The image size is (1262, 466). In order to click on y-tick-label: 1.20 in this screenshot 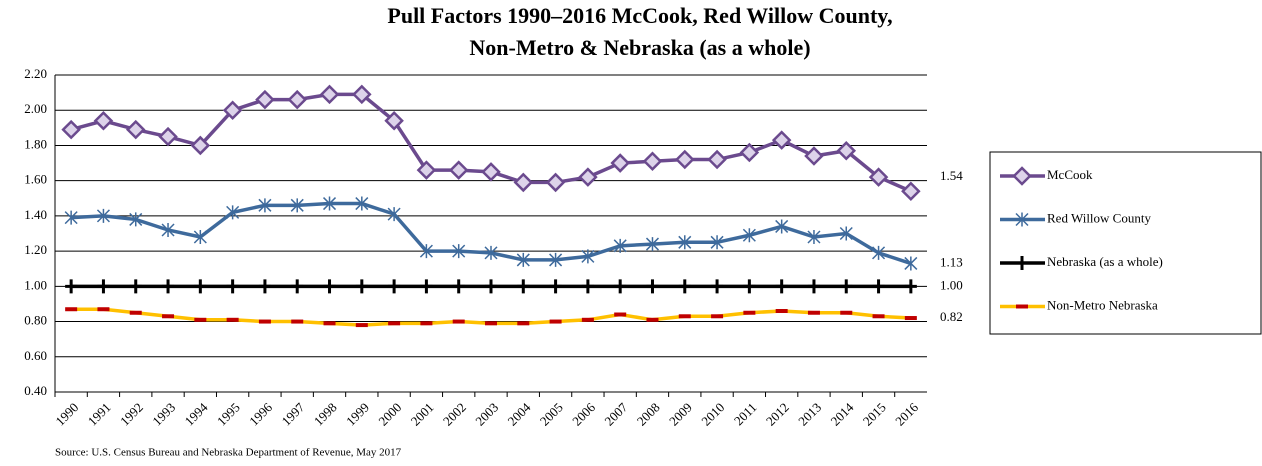, I will do `click(35, 249)`.